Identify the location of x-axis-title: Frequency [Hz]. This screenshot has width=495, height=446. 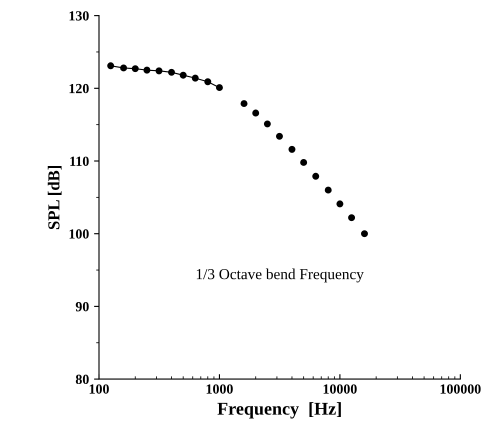
(279, 410).